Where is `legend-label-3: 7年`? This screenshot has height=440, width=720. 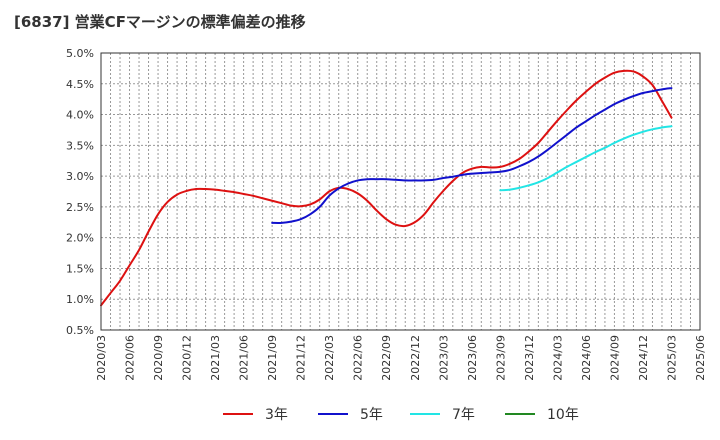 legend-label-3: 7年 is located at coordinates (463, 415).